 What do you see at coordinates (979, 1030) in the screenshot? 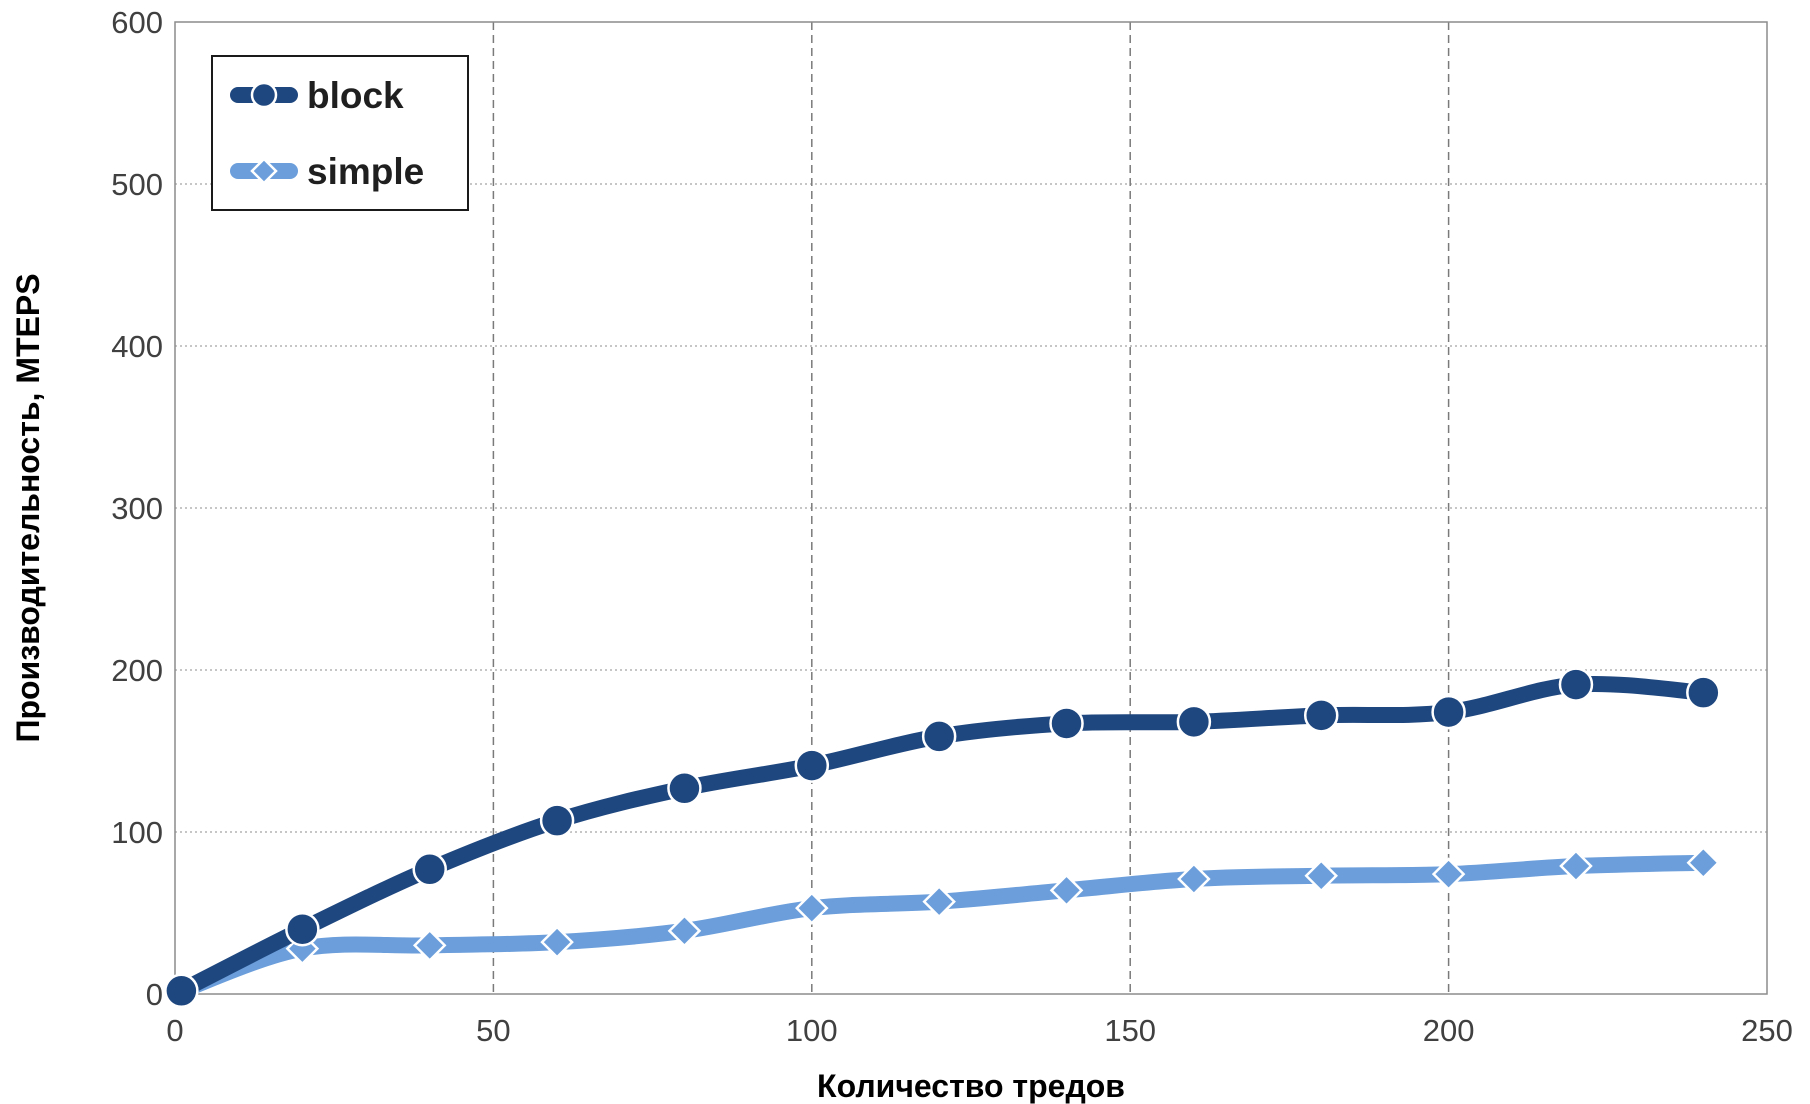
I see `x-axis-ticks: 0 50 100 150 200 250` at bounding box center [979, 1030].